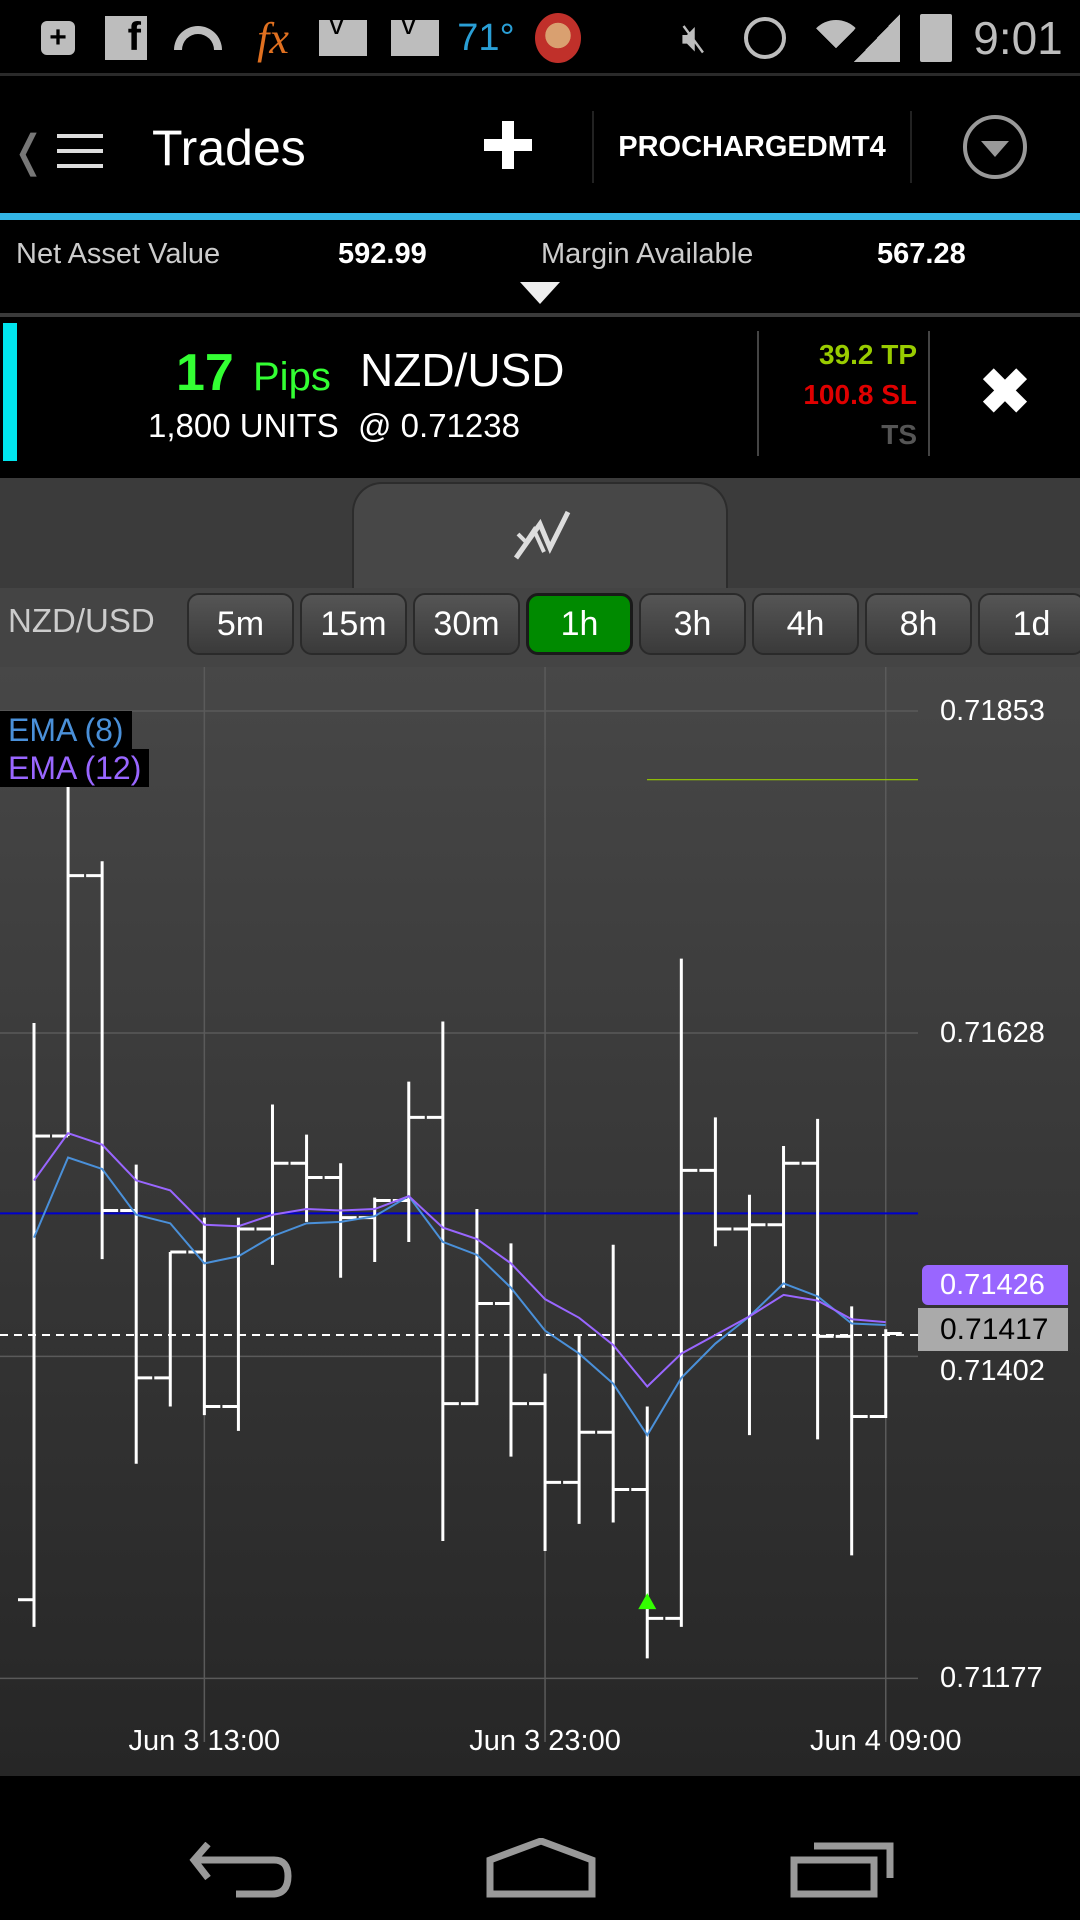  What do you see at coordinates (860, 394) in the screenshot?
I see `stop-loss: 100.8 SL` at bounding box center [860, 394].